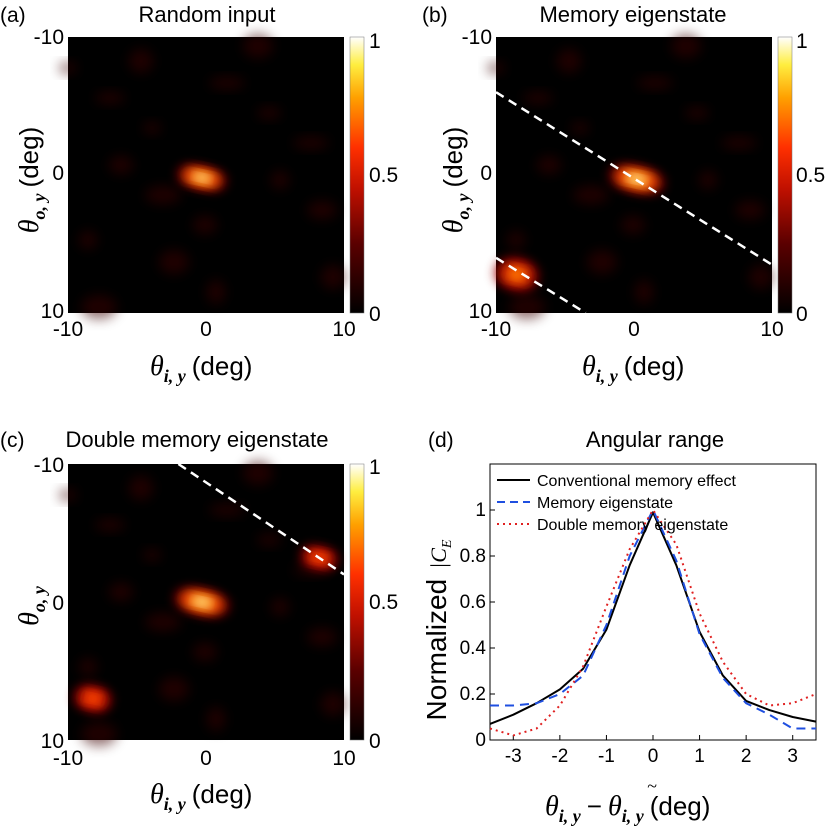 Image resolution: width=831 pixels, height=831 pixels. Describe the element at coordinates (68, 329) in the screenshot. I see `panel-a-xtick-left: -10` at that location.